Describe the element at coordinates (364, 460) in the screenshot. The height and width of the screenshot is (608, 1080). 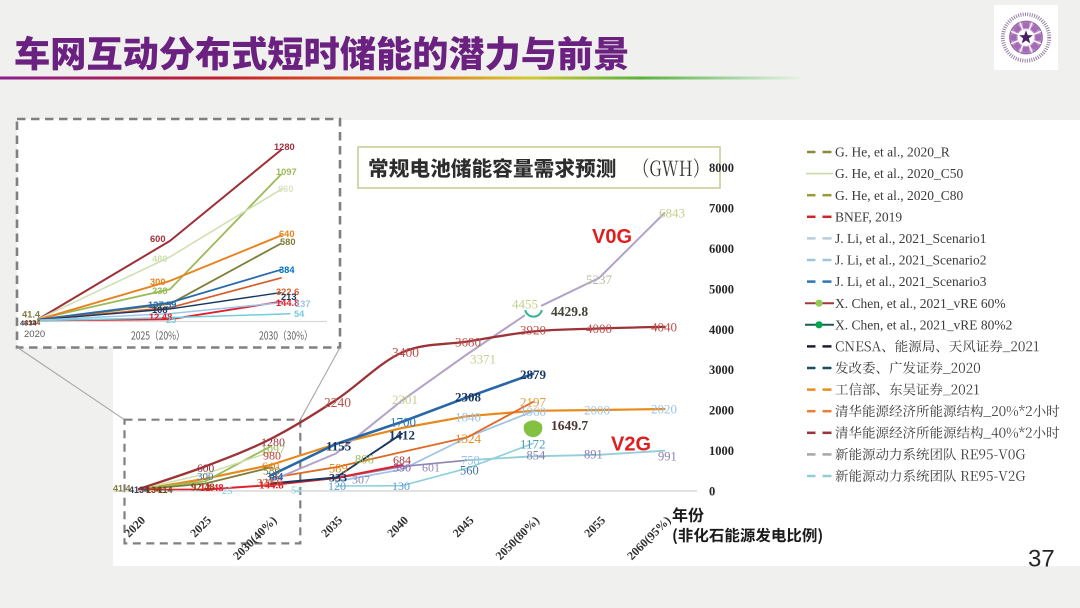
I see `svg-text: 806` at that location.